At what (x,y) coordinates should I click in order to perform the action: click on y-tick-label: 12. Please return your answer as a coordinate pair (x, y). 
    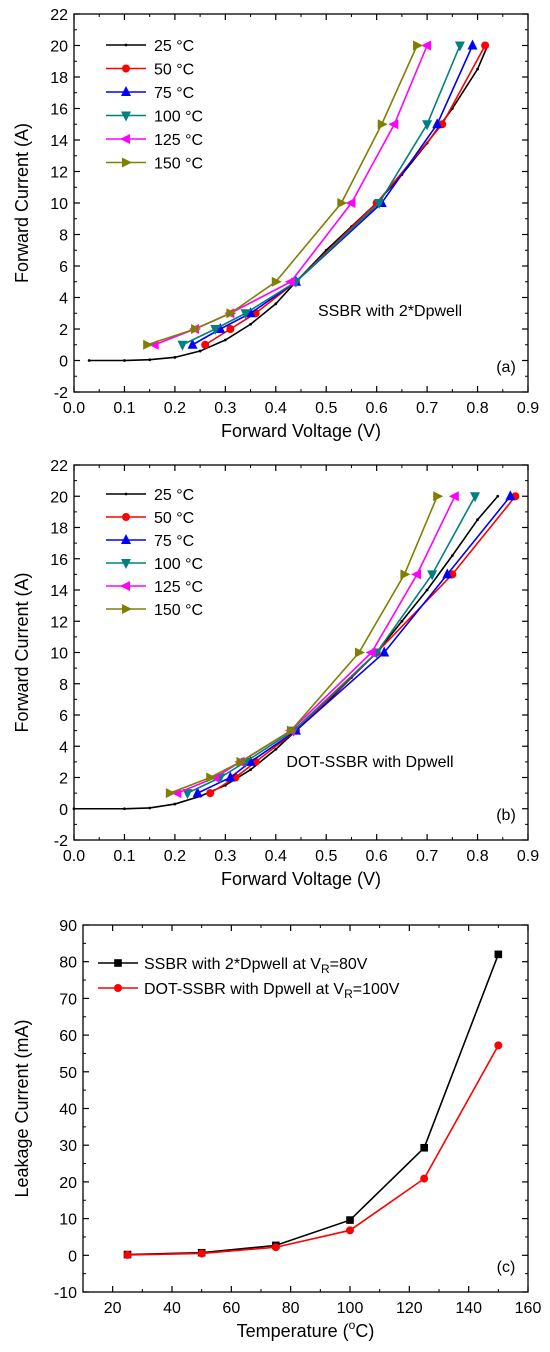
    Looking at the image, I should click on (59, 622).